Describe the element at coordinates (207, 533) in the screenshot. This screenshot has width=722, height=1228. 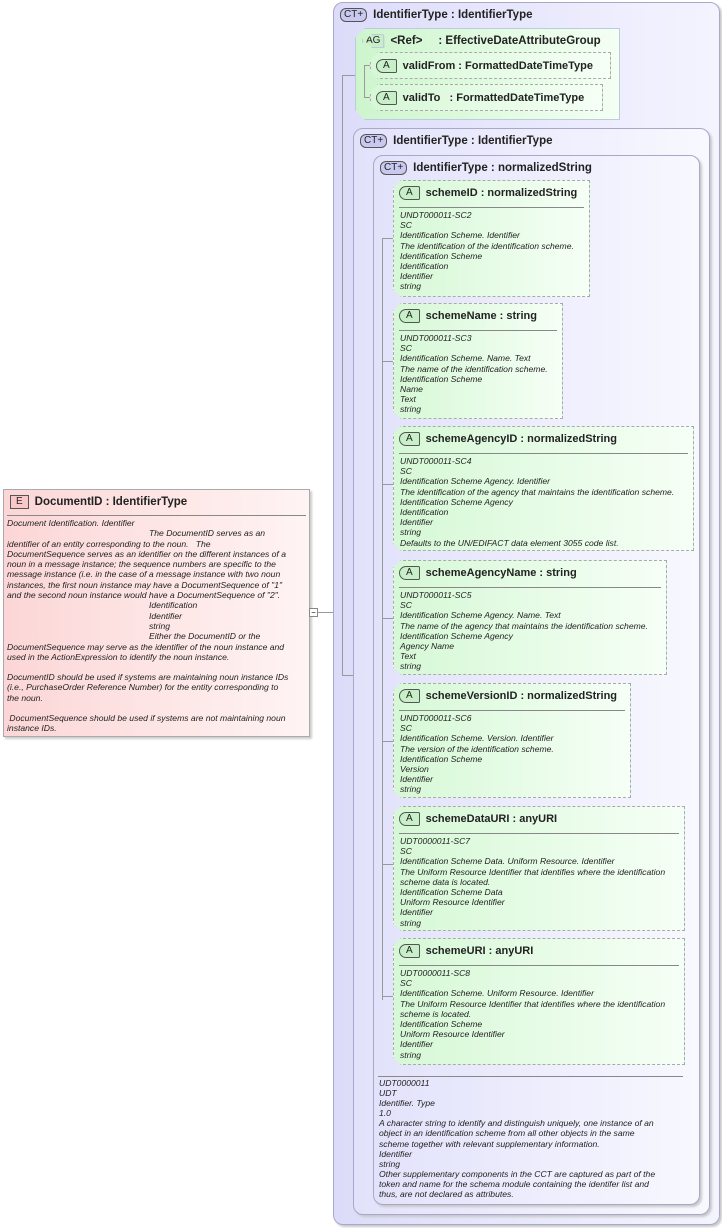
I see `doc-line: The DocumentID serves as an` at that location.